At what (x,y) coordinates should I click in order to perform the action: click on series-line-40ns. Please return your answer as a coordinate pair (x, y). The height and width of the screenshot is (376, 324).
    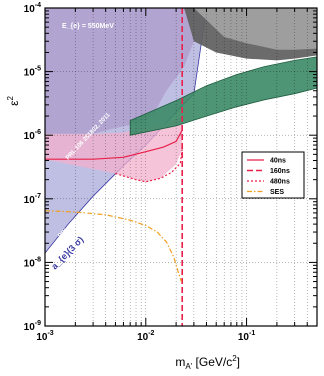
    Looking at the image, I should click on (114, 144).